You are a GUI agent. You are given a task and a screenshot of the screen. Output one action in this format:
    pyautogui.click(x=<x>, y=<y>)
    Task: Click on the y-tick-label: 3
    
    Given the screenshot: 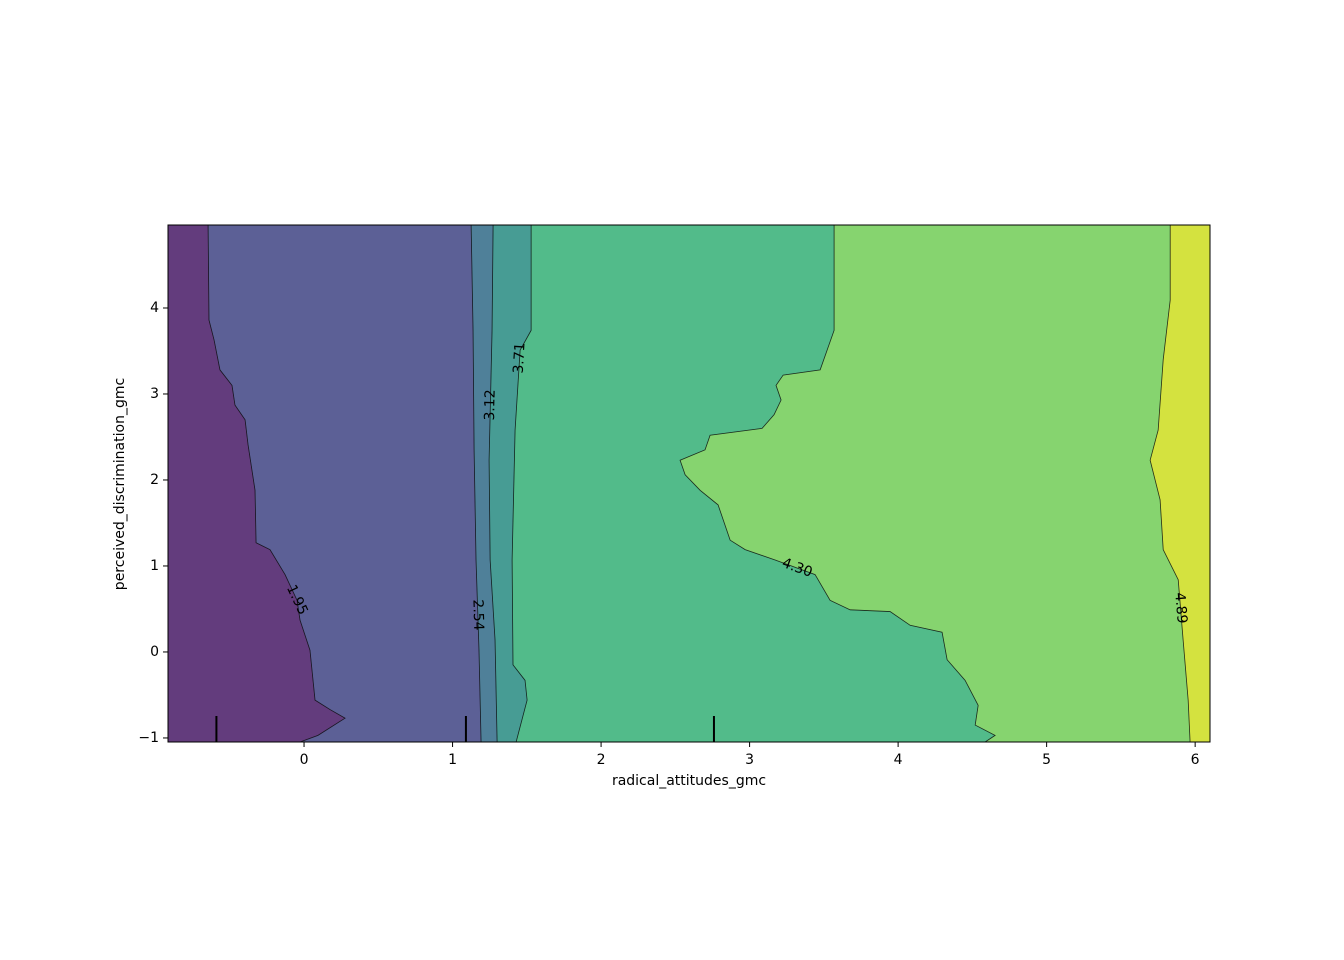 What is the action you would take?
    pyautogui.click(x=154, y=394)
    